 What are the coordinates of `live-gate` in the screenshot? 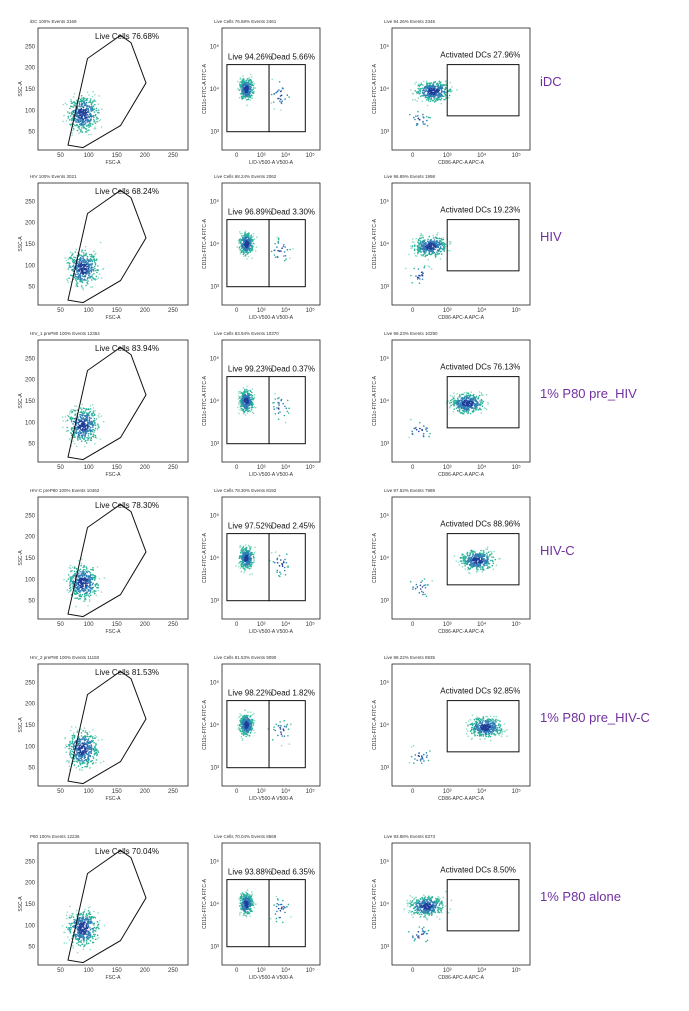 It's located at (248, 410).